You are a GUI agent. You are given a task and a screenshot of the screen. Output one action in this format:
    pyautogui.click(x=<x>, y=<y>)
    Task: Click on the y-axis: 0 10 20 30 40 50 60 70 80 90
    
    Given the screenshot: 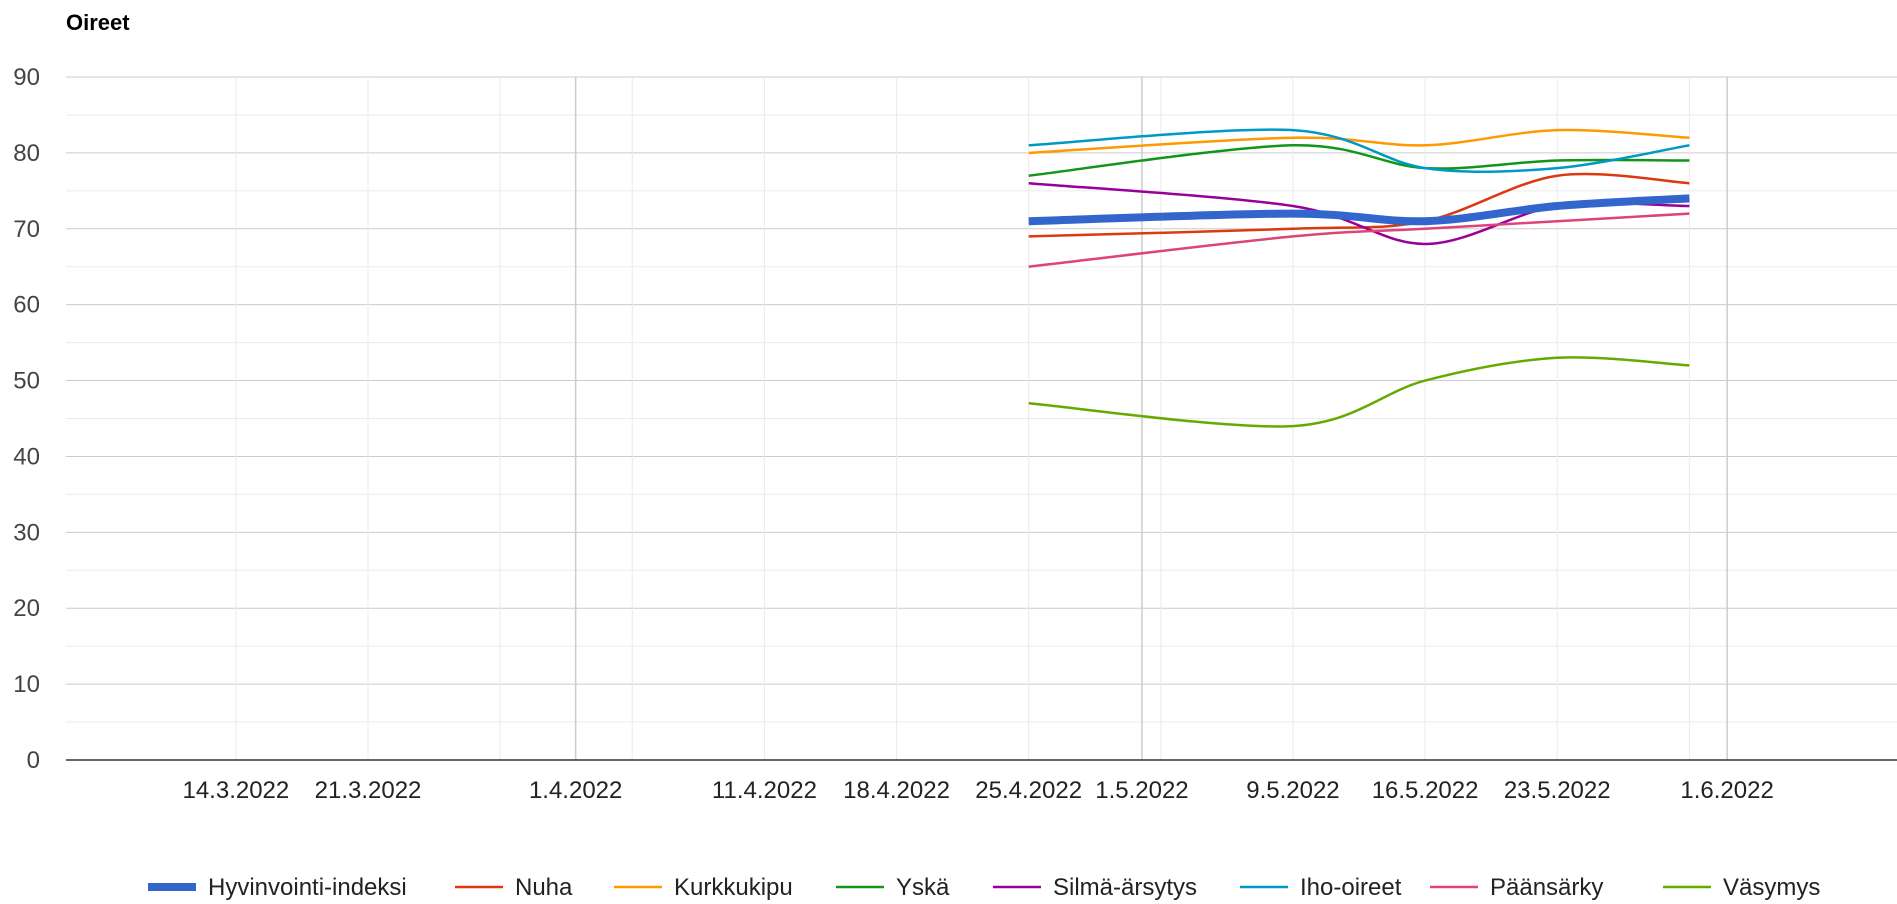 What is the action you would take?
    pyautogui.click(x=26, y=419)
    